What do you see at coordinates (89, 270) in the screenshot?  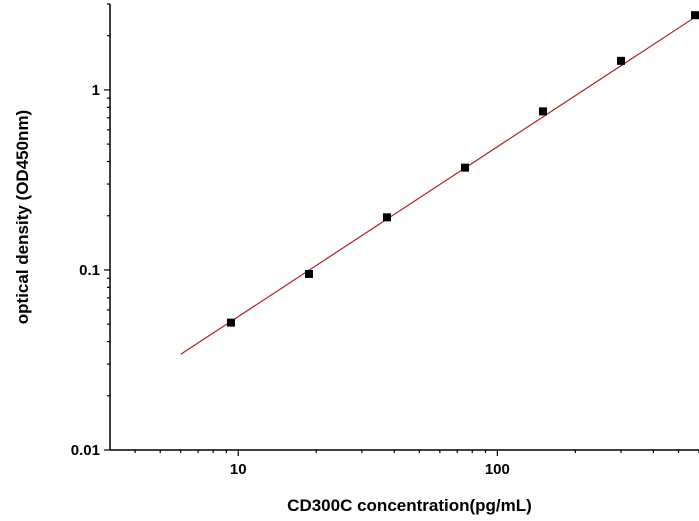 I see `y-tick-label: 0.1` at bounding box center [89, 270].